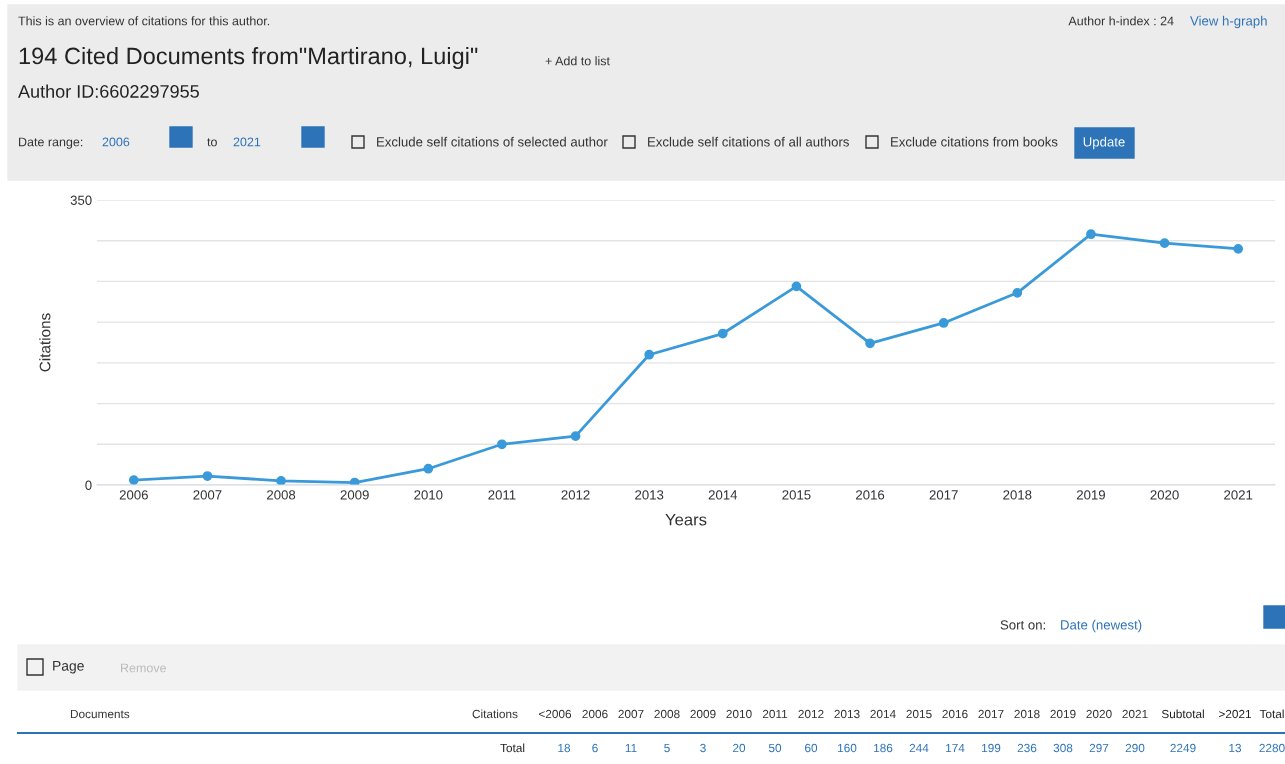 This screenshot has height=764, width=1285. Describe the element at coordinates (1027, 714) in the screenshot. I see `text: 2018` at that location.